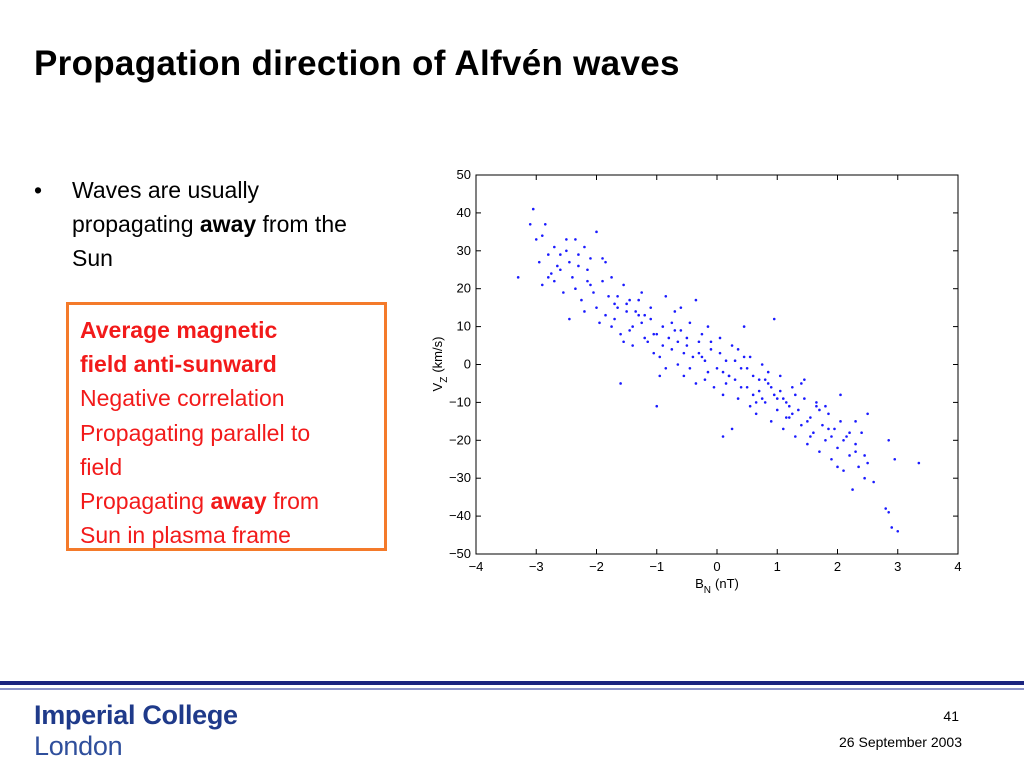 This screenshot has width=1024, height=768. What do you see at coordinates (444, 380) in the screenshot?
I see `y-axis-label-sub: Z` at bounding box center [444, 380].